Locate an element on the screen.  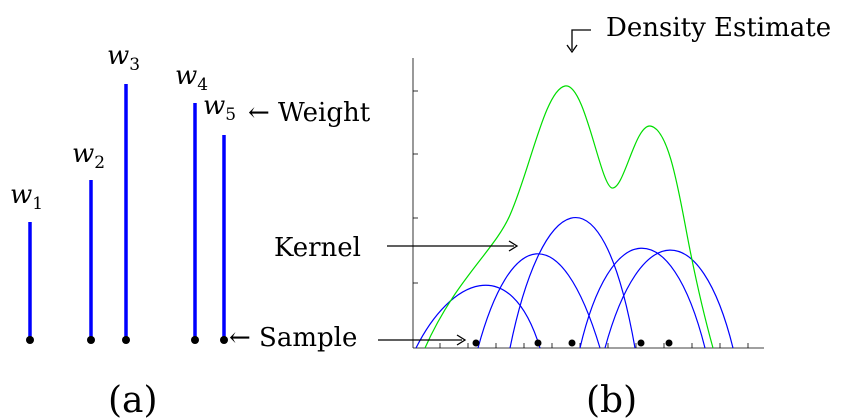
weight-label-1: w1 is located at coordinates (26, 197).